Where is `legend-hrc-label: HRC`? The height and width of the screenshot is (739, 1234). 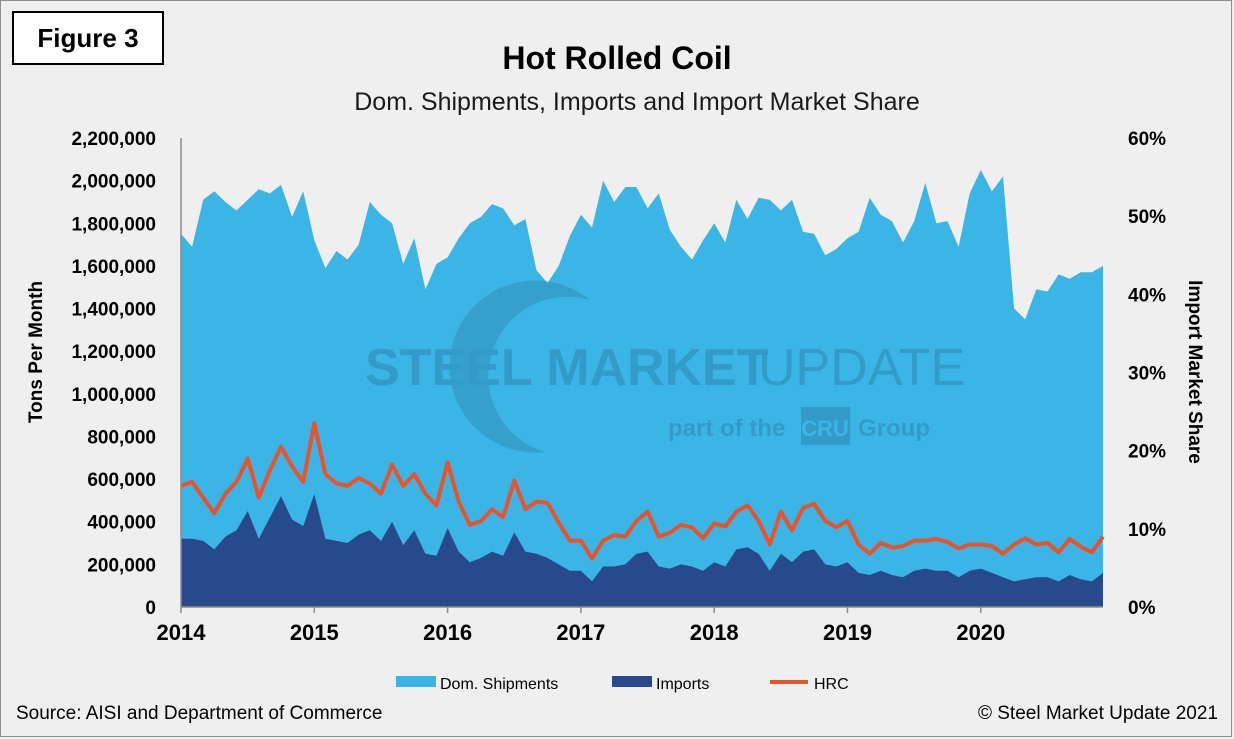
legend-hrc-label: HRC is located at coordinates (831, 684).